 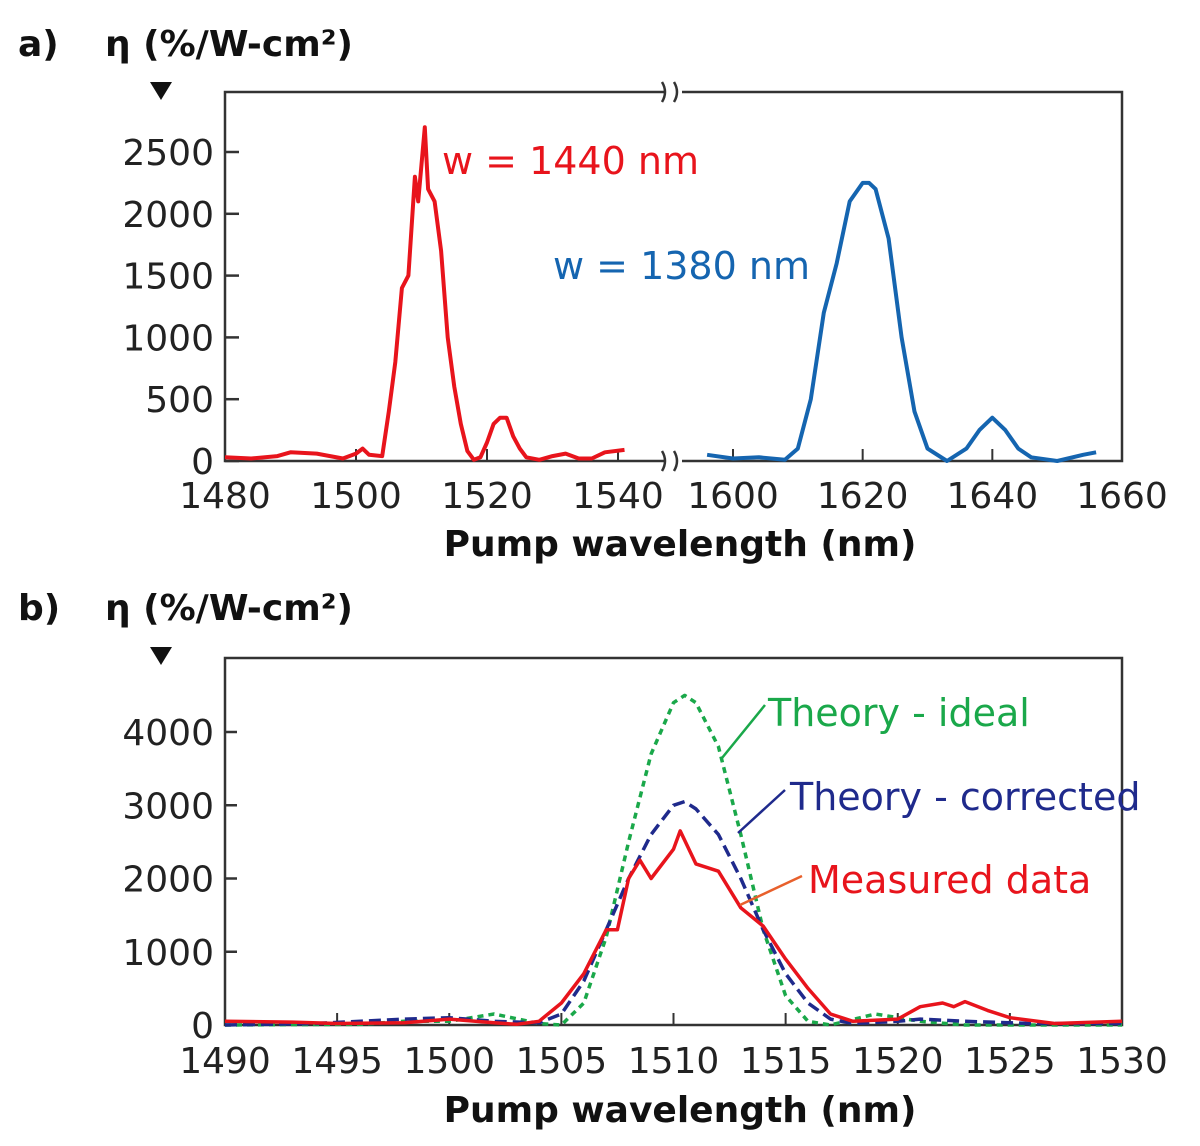 I want to click on y-tick-label-a: 1500, so click(x=168, y=277).